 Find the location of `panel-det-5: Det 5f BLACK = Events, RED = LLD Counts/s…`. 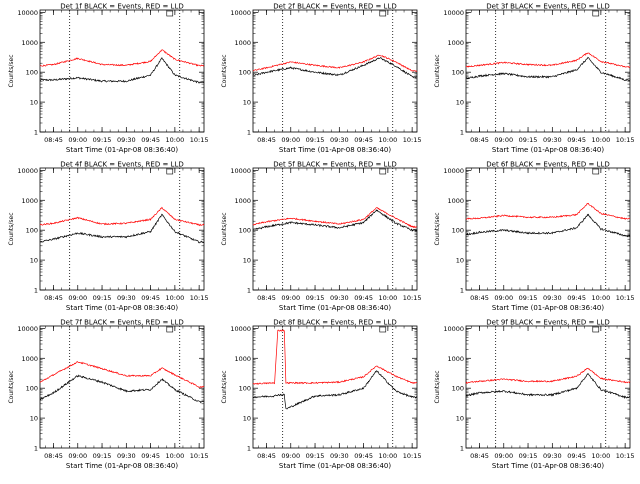

panel-det-5: Det 5f BLACK = Events, RED = LLD Counts/s… is located at coordinates (321, 237).